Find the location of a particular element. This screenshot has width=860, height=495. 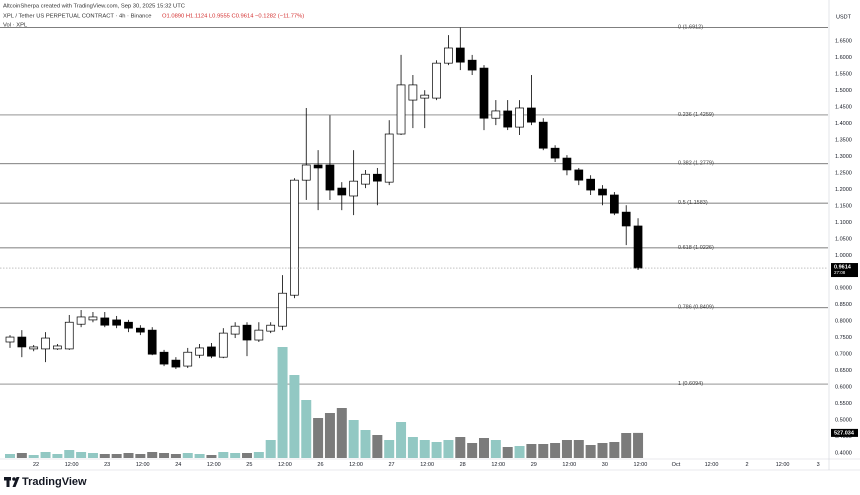

y-tick-label: 1.1500 is located at coordinates (843, 206).